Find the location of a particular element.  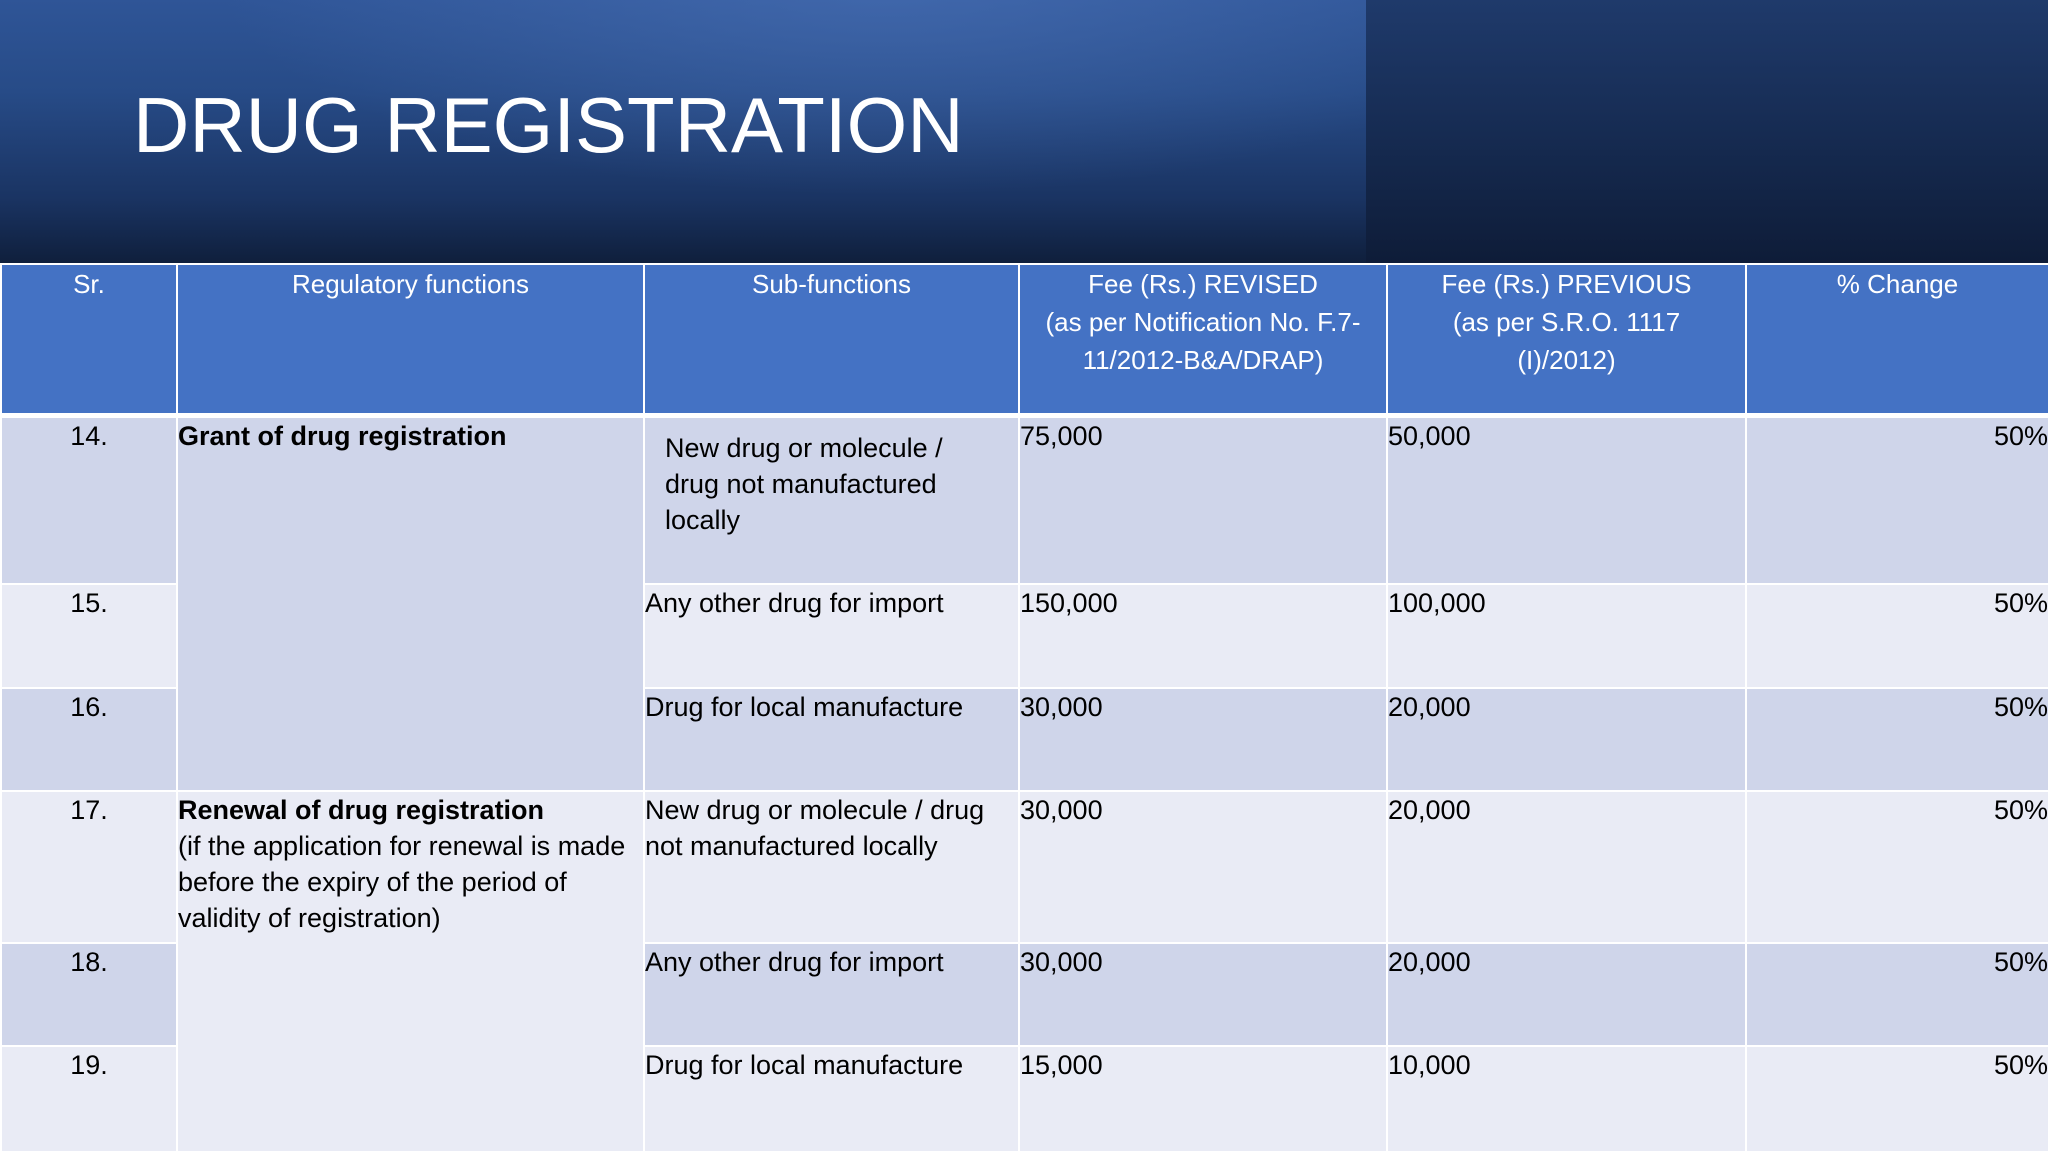

header-fee-previous-line: Fee (Rs.) PREVIOUS is located at coordinates (1566, 284).